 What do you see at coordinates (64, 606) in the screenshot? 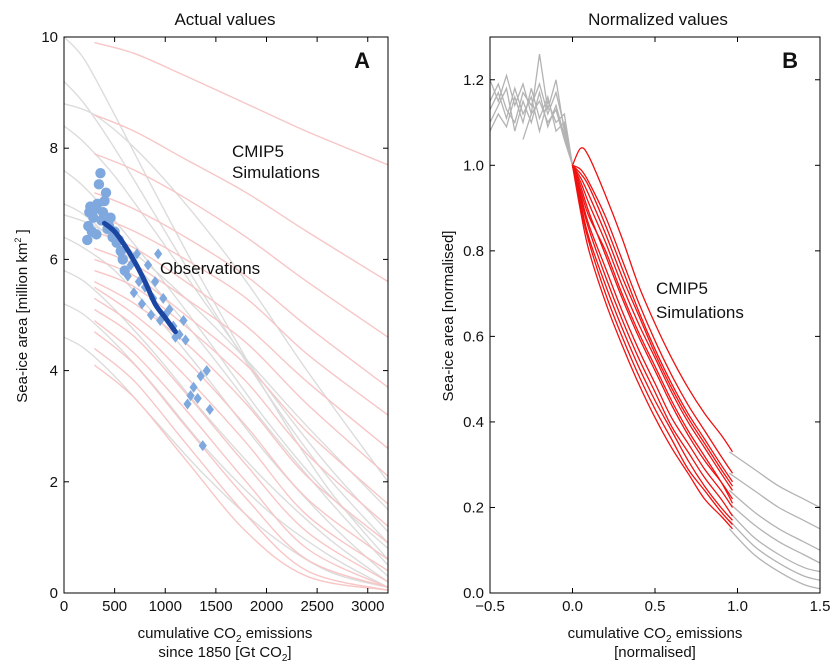
I see `panel-a-xtick-label: 0` at bounding box center [64, 606].